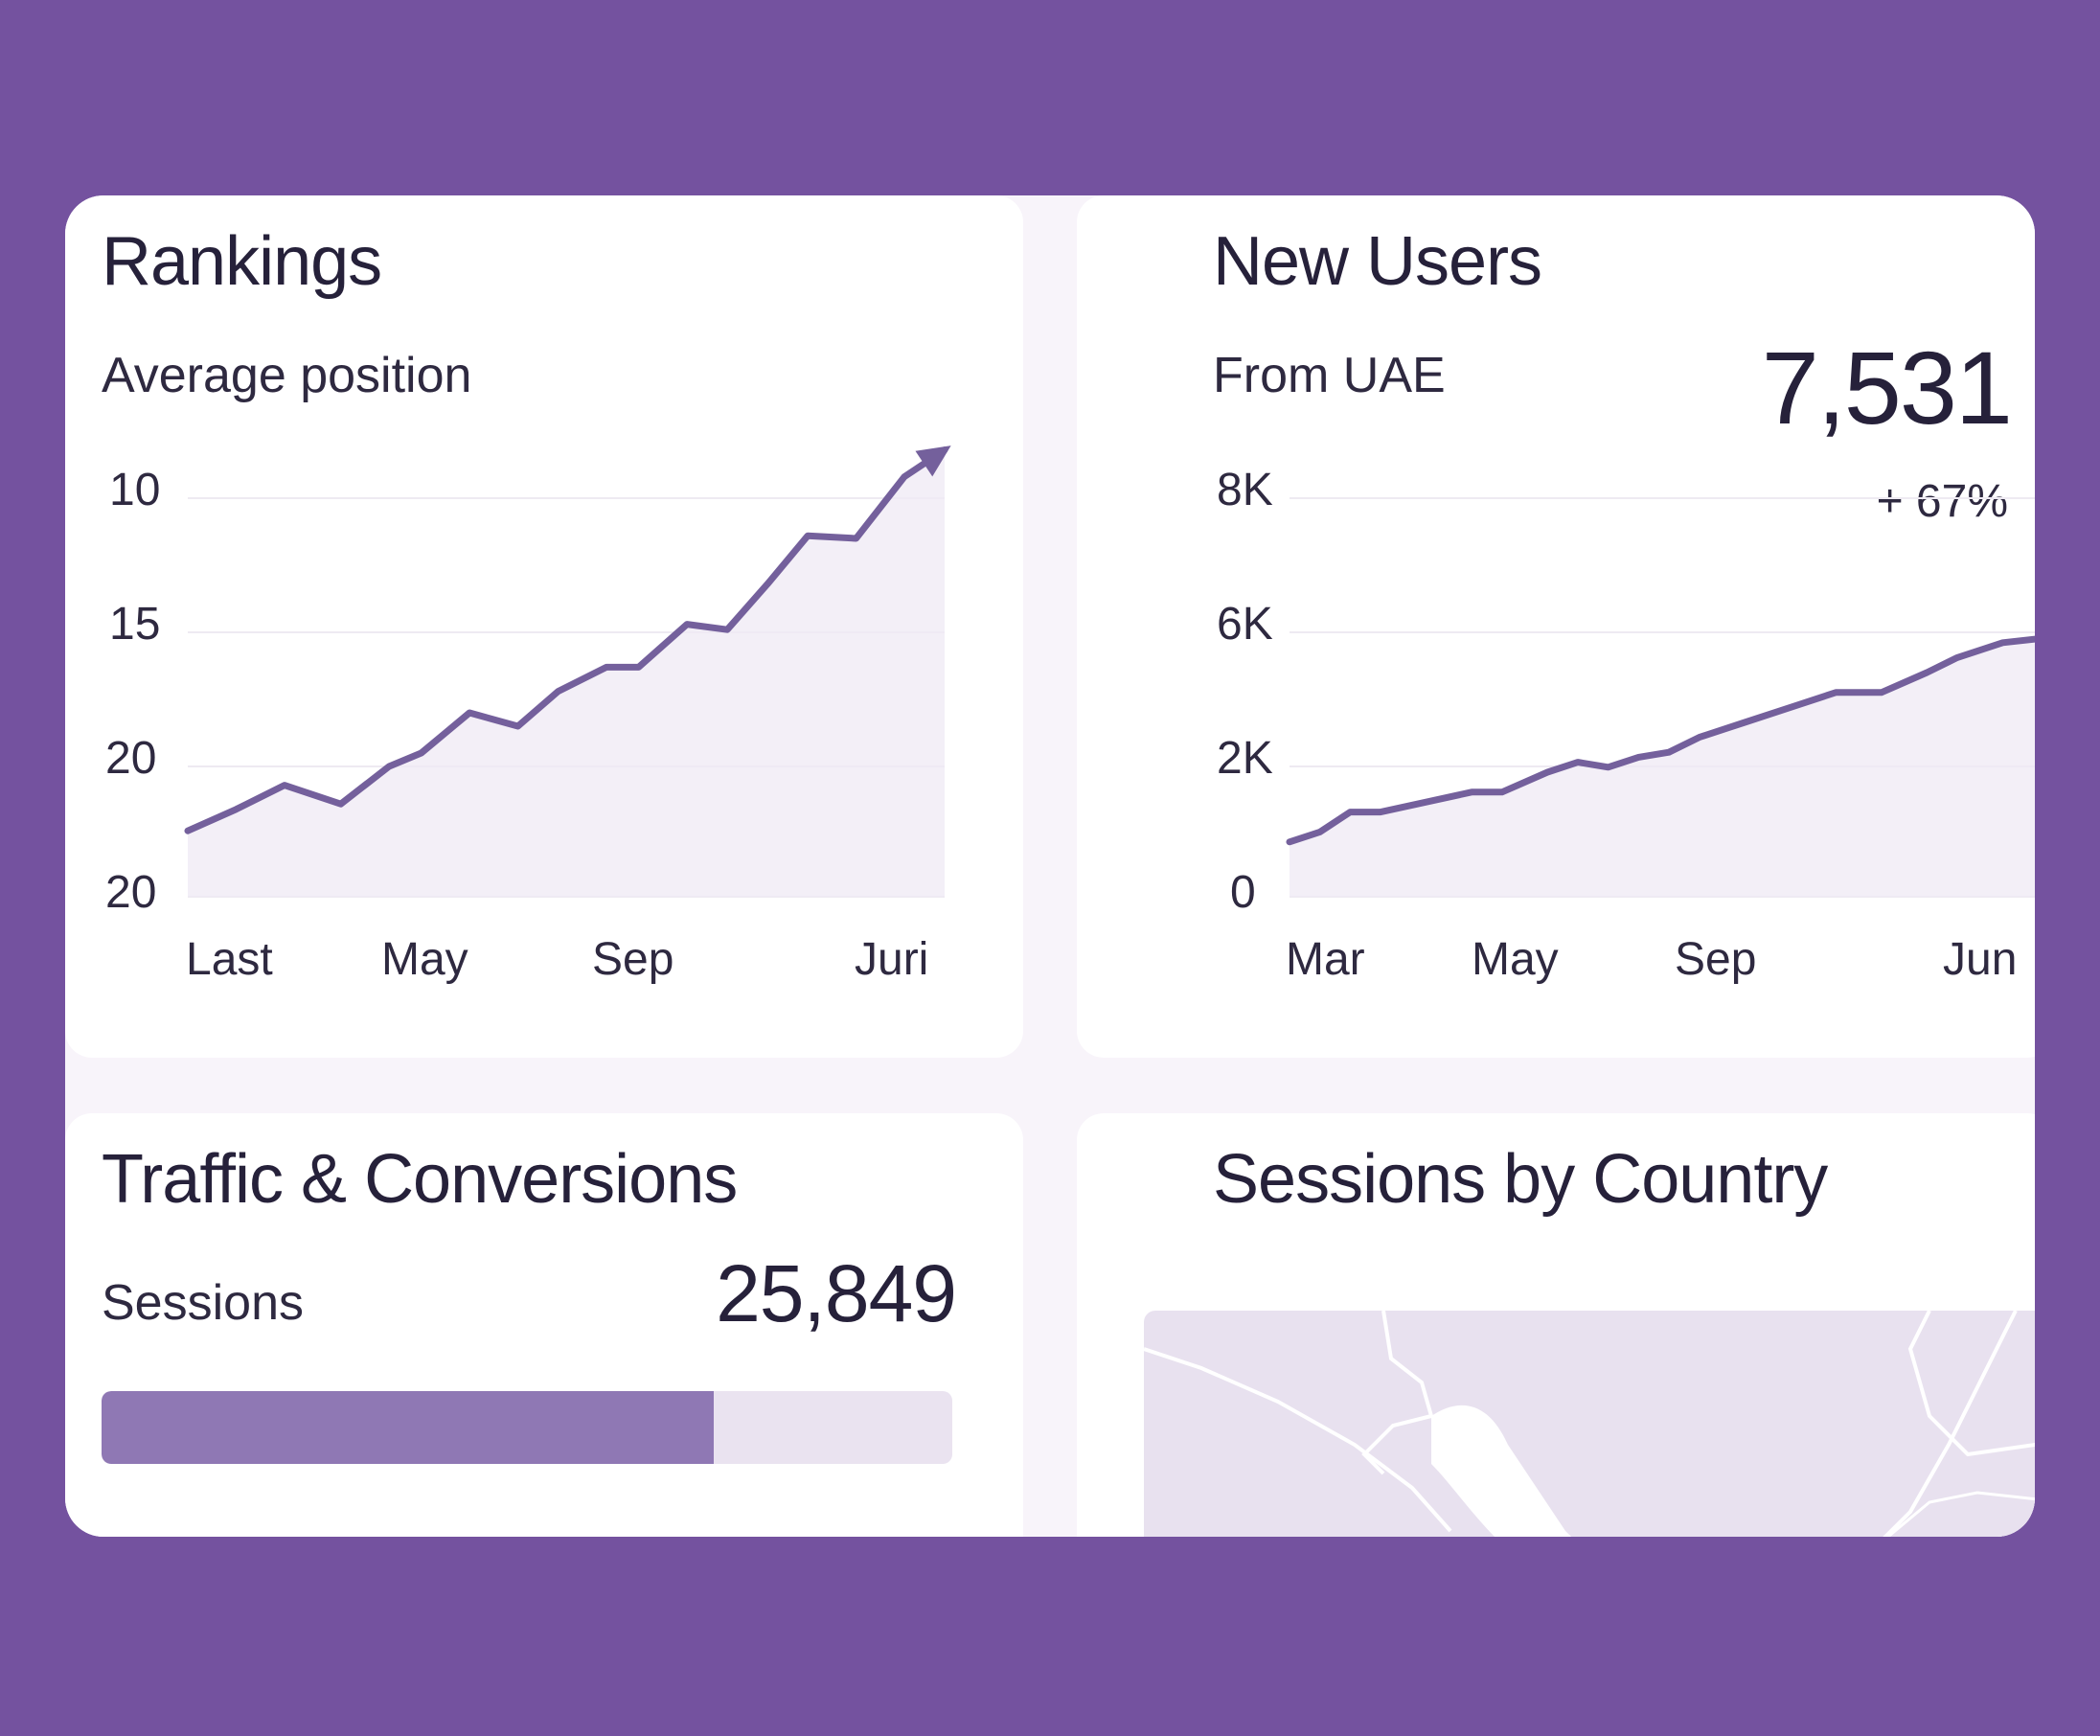 The width and height of the screenshot is (2100, 1736). I want to click on rankings-title: Rankings, so click(242, 261).